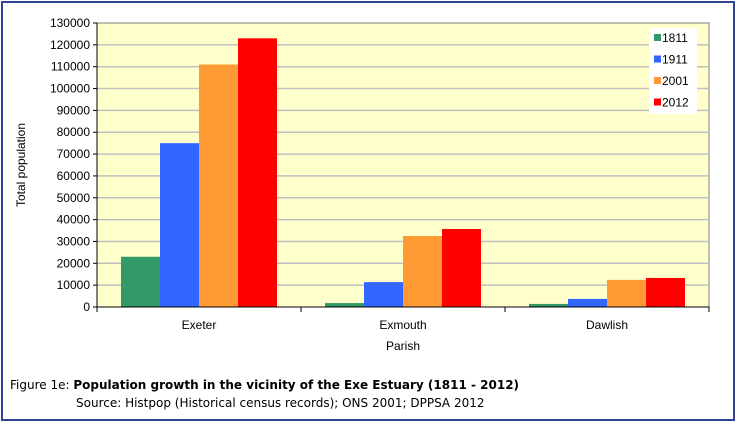 The image size is (742, 430). What do you see at coordinates (70, 89) in the screenshot?
I see `y-tick-label: 100000` at bounding box center [70, 89].